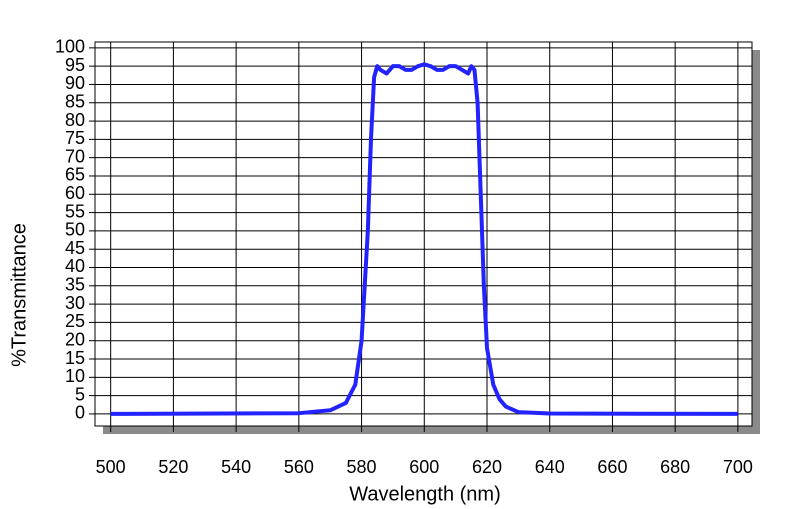 The image size is (795, 509). Describe the element at coordinates (75, 83) in the screenshot. I see `y-tick-label: 90` at that location.